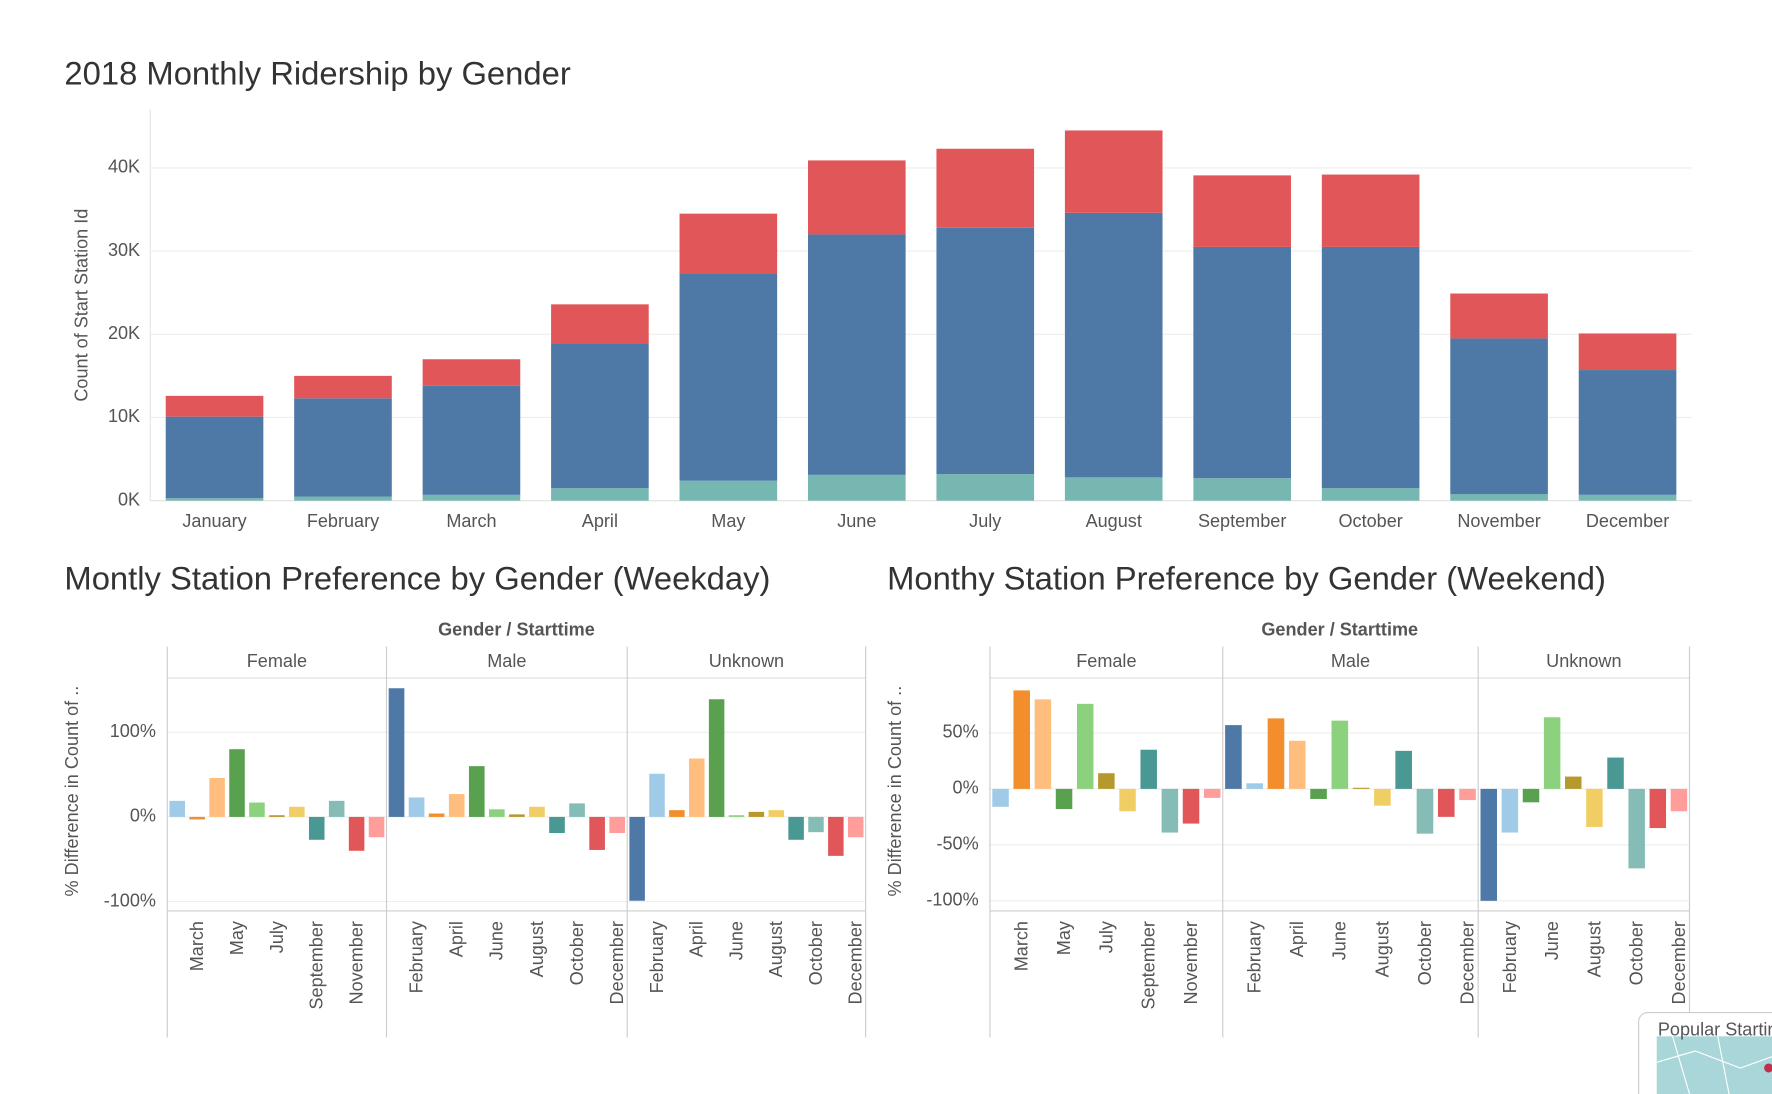  What do you see at coordinates (317, 72) in the screenshot?
I see `chart-title: 2018 Monthly Ridership by Gender` at bounding box center [317, 72].